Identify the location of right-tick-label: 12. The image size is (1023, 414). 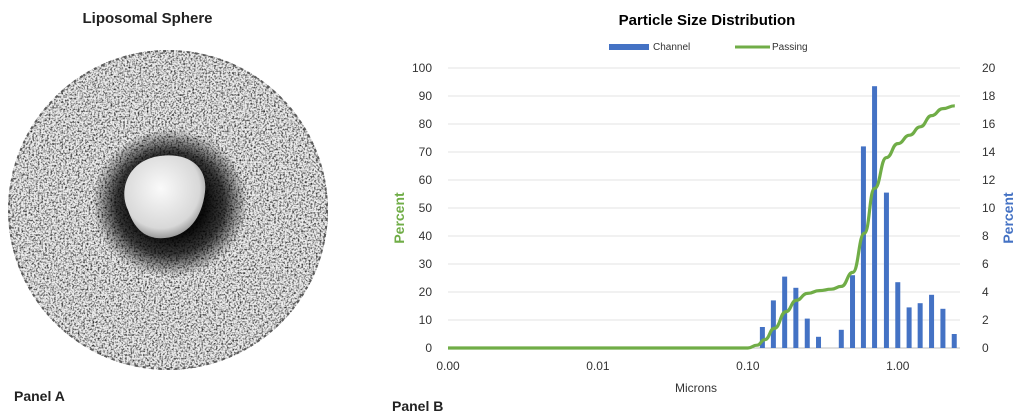
(989, 180).